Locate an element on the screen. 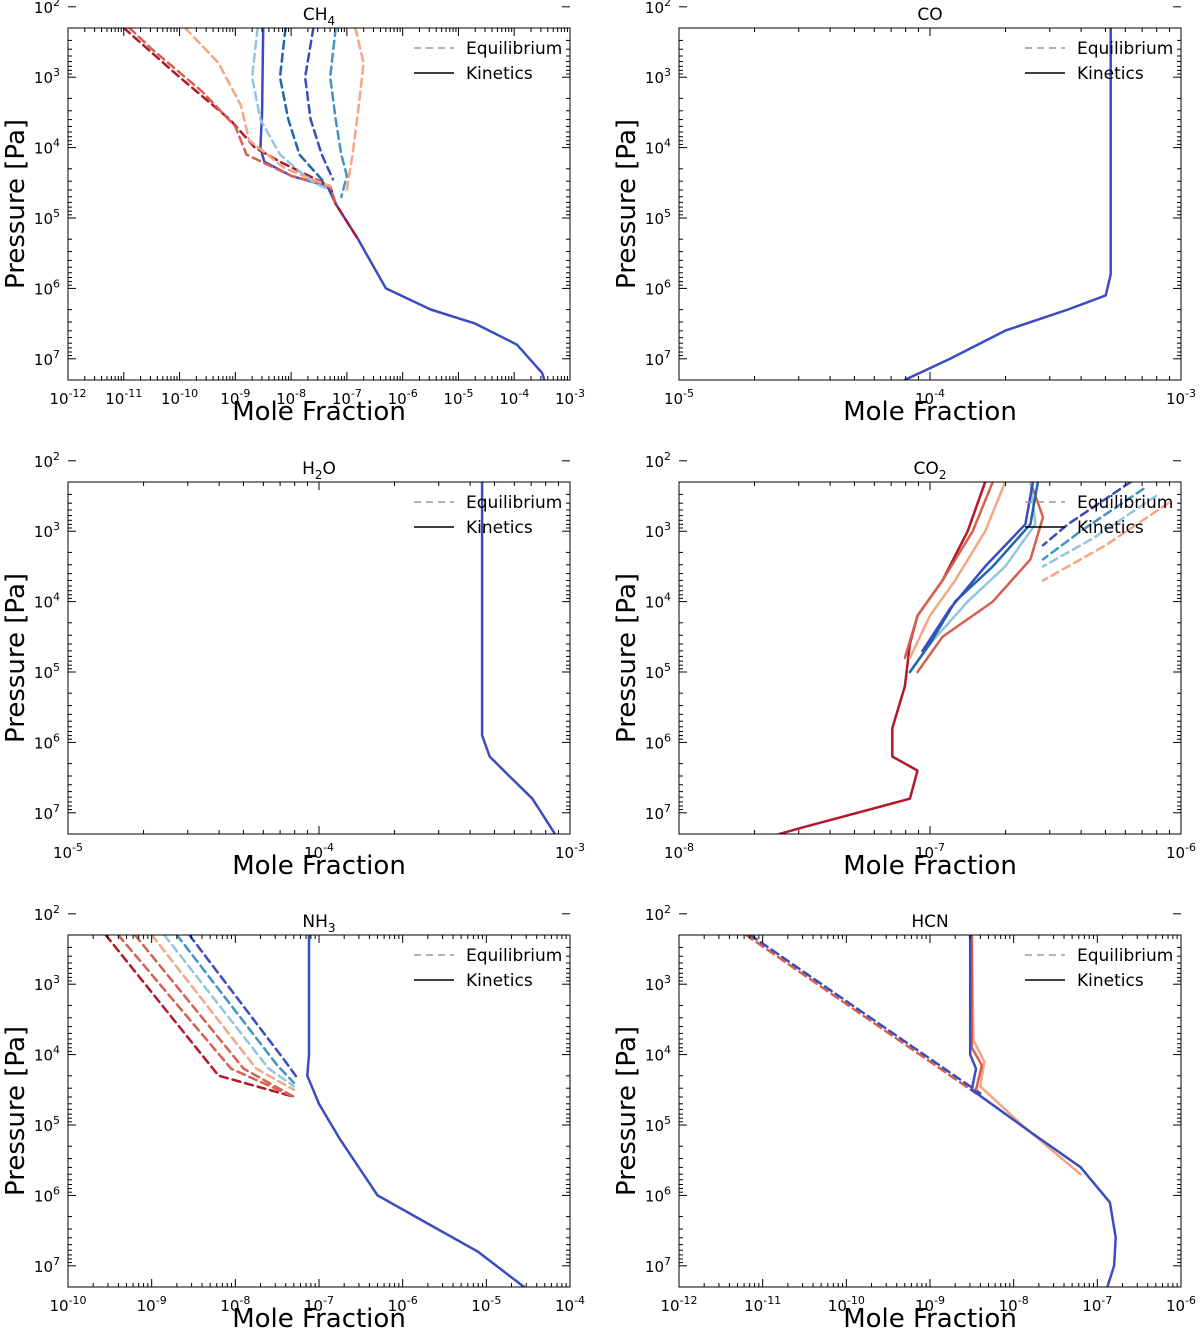  x-tick-label: 10⁻¹² is located at coordinates (67, 397).